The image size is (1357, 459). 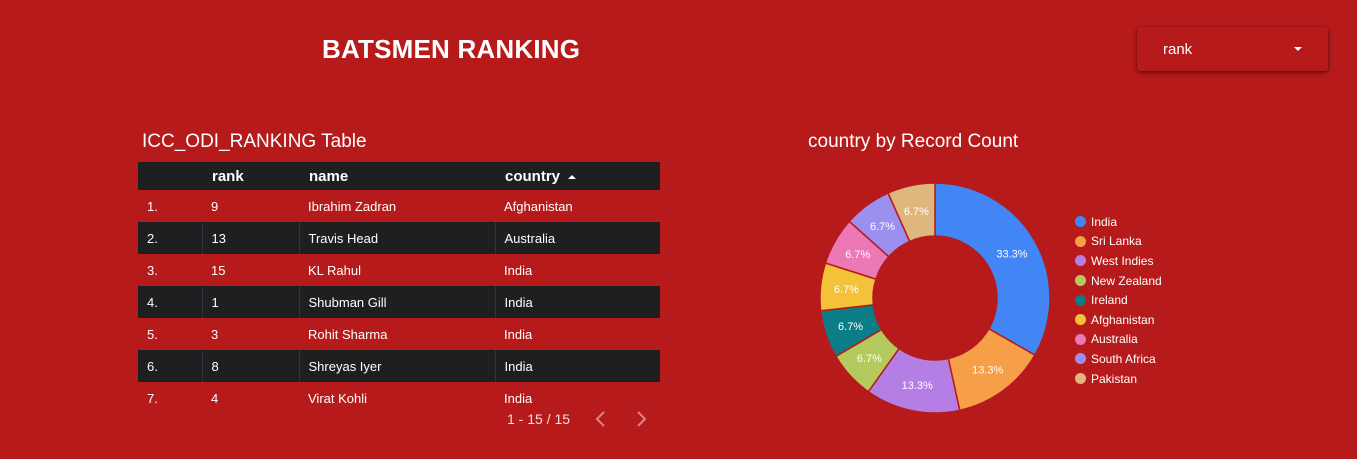 I want to click on sort-ascending-icon, so click(x=572, y=176).